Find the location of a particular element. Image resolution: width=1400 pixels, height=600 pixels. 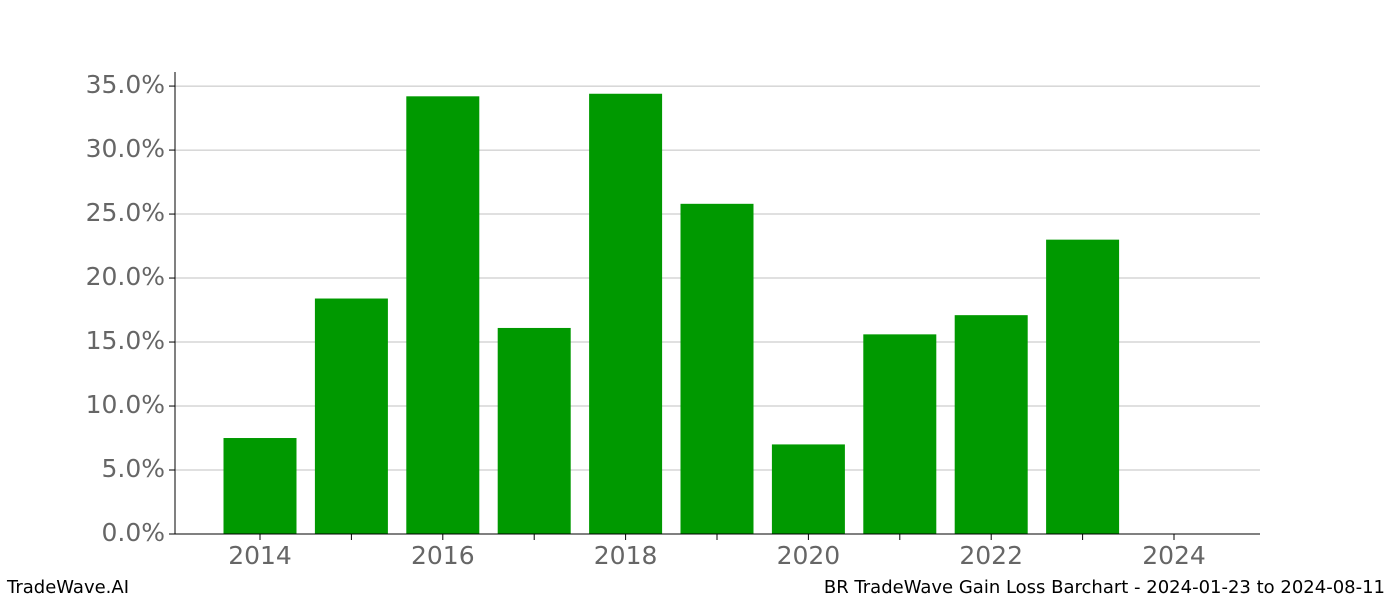

x-tick-label: 2014 is located at coordinates (260, 555).